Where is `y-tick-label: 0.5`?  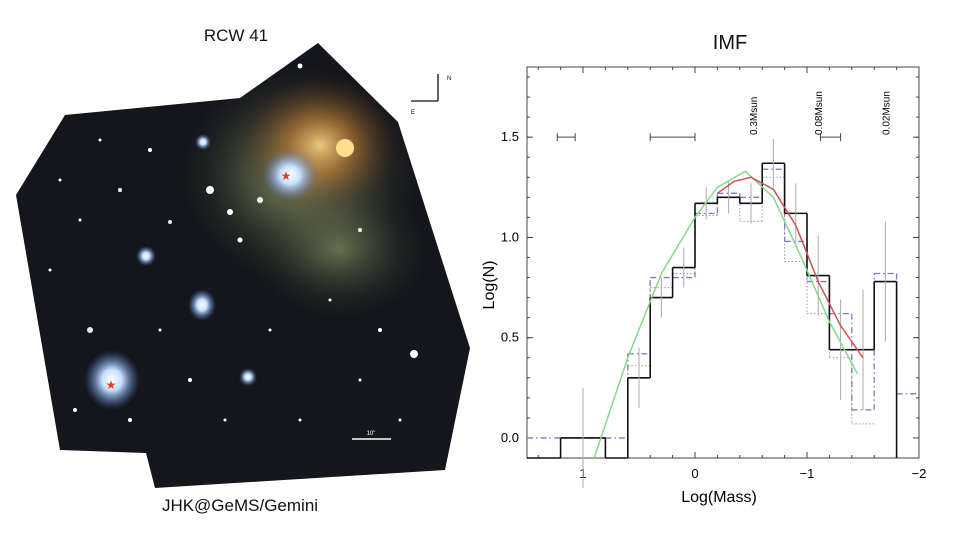 y-tick-label: 0.5 is located at coordinates (510, 337).